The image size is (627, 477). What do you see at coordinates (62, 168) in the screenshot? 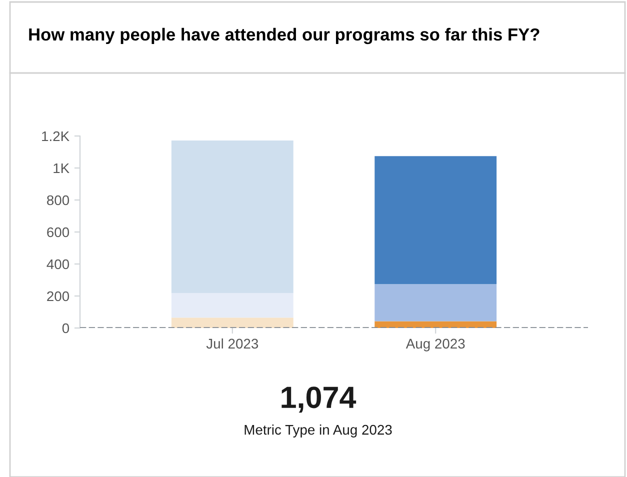
I see `y-tick-label: 1K` at bounding box center [62, 168].